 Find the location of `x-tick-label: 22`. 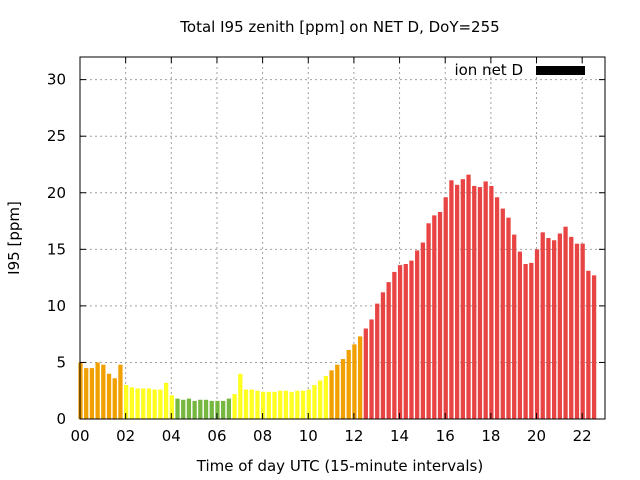

x-tick-label: 22 is located at coordinates (582, 436).